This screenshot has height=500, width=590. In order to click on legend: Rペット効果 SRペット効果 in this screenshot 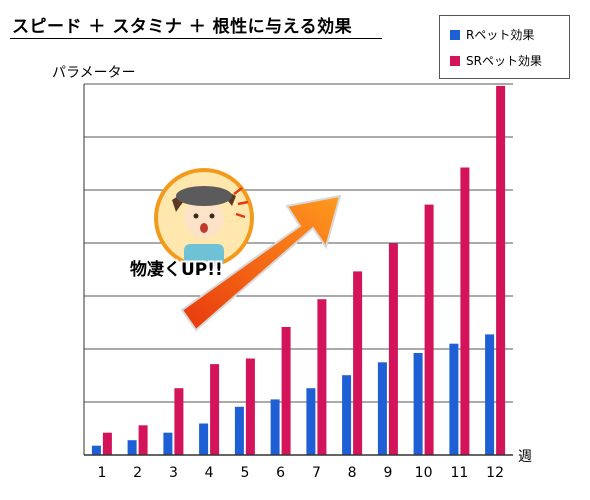, I will do `click(504, 47)`.